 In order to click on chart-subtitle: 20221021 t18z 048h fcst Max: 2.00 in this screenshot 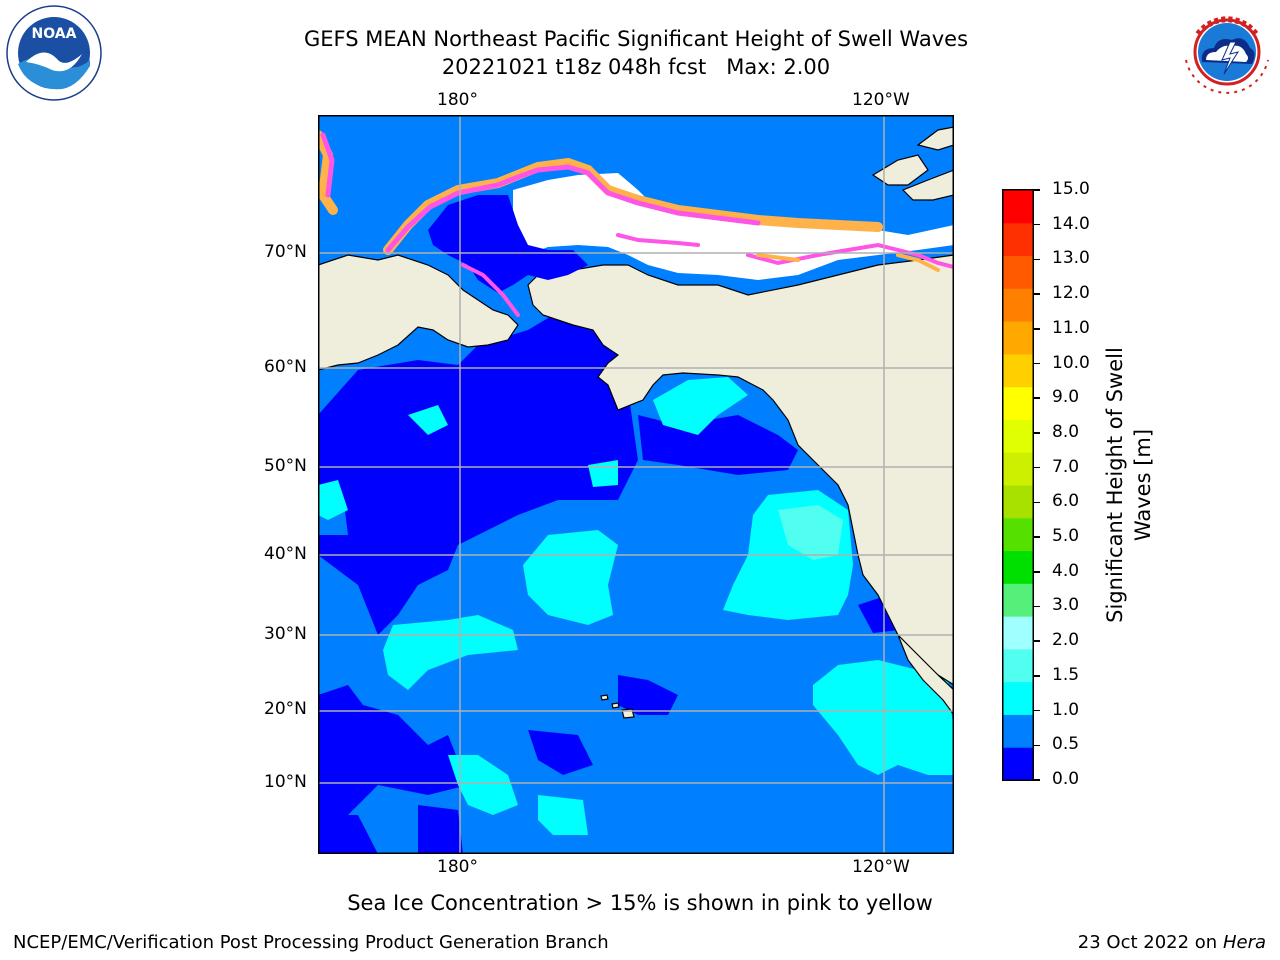, I will do `click(636, 67)`.